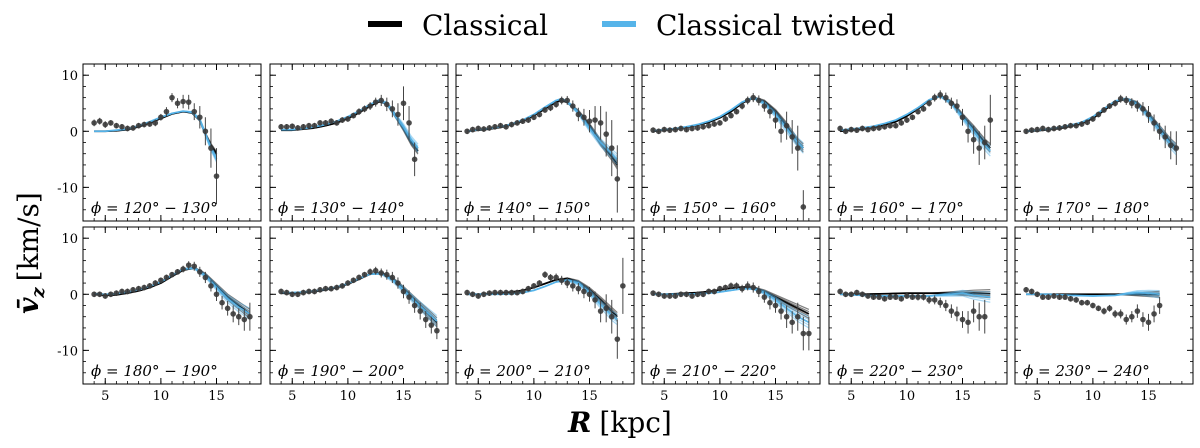 This screenshot has width=1200, height=448. Describe the element at coordinates (900, 208) in the screenshot. I see `panel-label: ϕ = 160° − 170°` at that location.